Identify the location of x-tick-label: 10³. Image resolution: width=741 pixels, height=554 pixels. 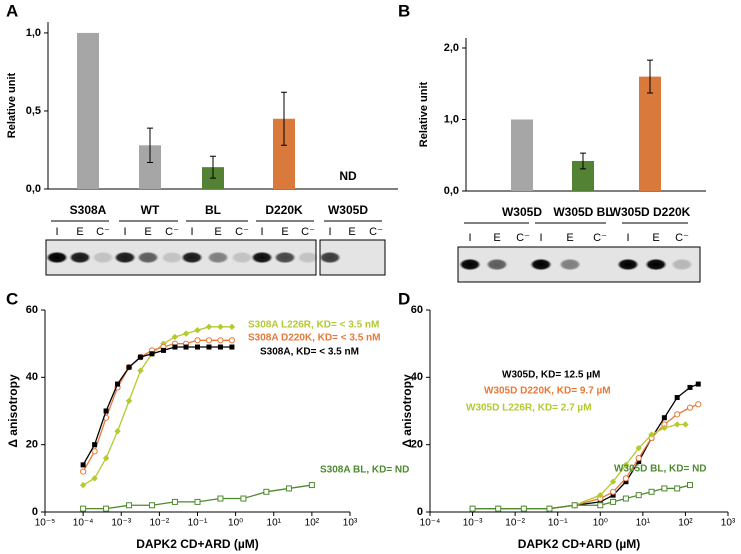
(728, 523).